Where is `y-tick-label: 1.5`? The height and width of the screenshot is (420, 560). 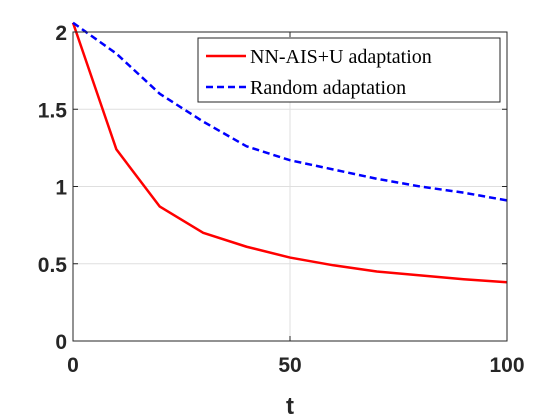
y-tick-label: 1.5 is located at coordinates (53, 110).